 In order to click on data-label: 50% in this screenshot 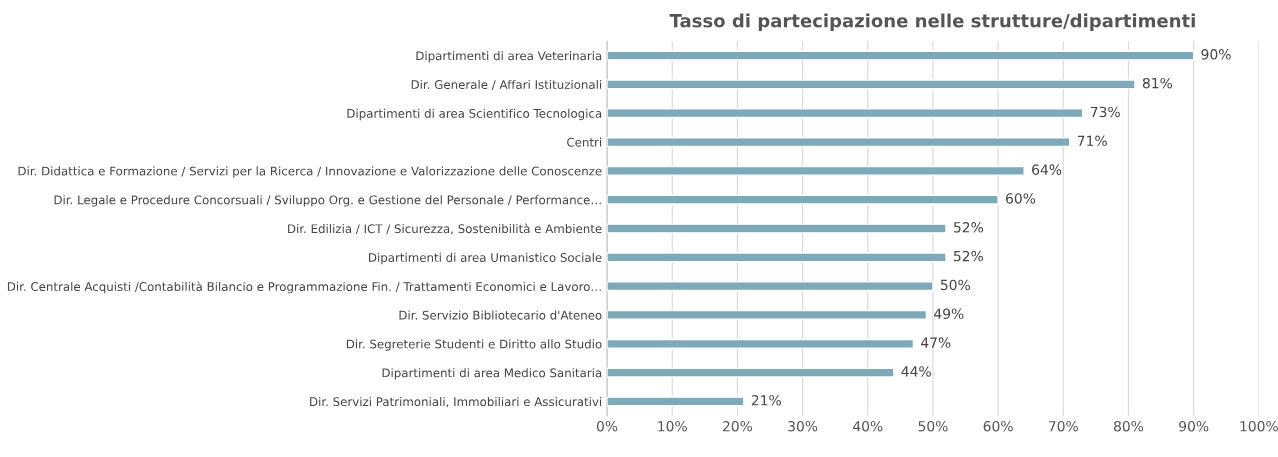, I will do `click(955, 285)`.